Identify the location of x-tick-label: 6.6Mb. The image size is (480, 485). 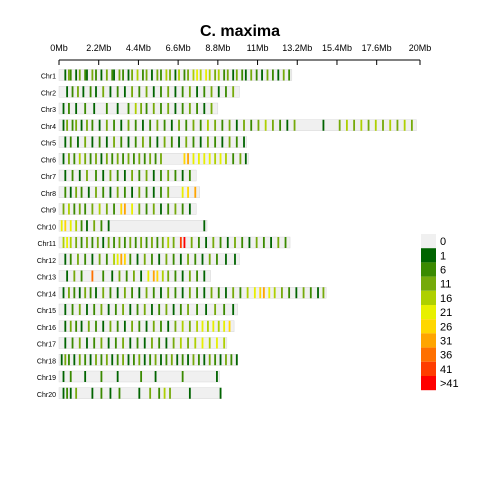
(178, 48).